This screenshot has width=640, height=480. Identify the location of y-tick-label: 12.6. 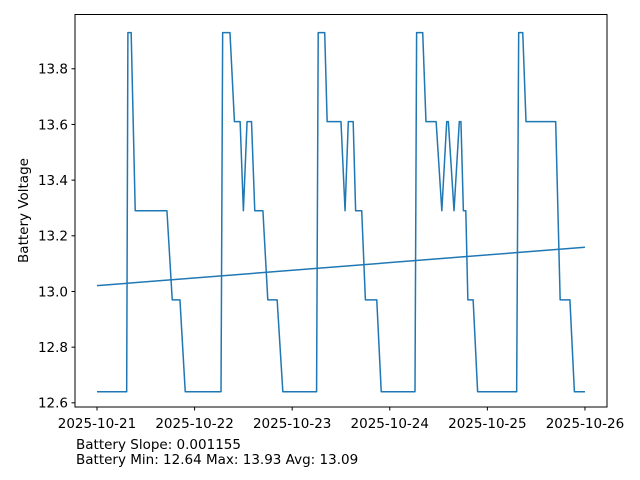
(53, 404).